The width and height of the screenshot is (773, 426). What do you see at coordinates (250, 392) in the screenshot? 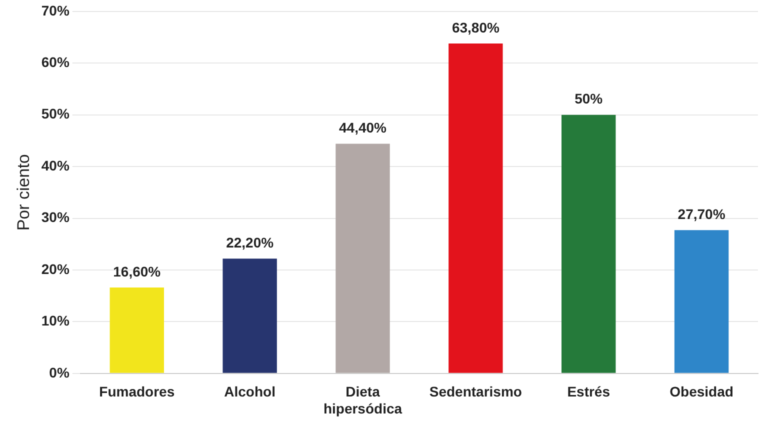
I see `x-tick-label: Alcohol` at bounding box center [250, 392].